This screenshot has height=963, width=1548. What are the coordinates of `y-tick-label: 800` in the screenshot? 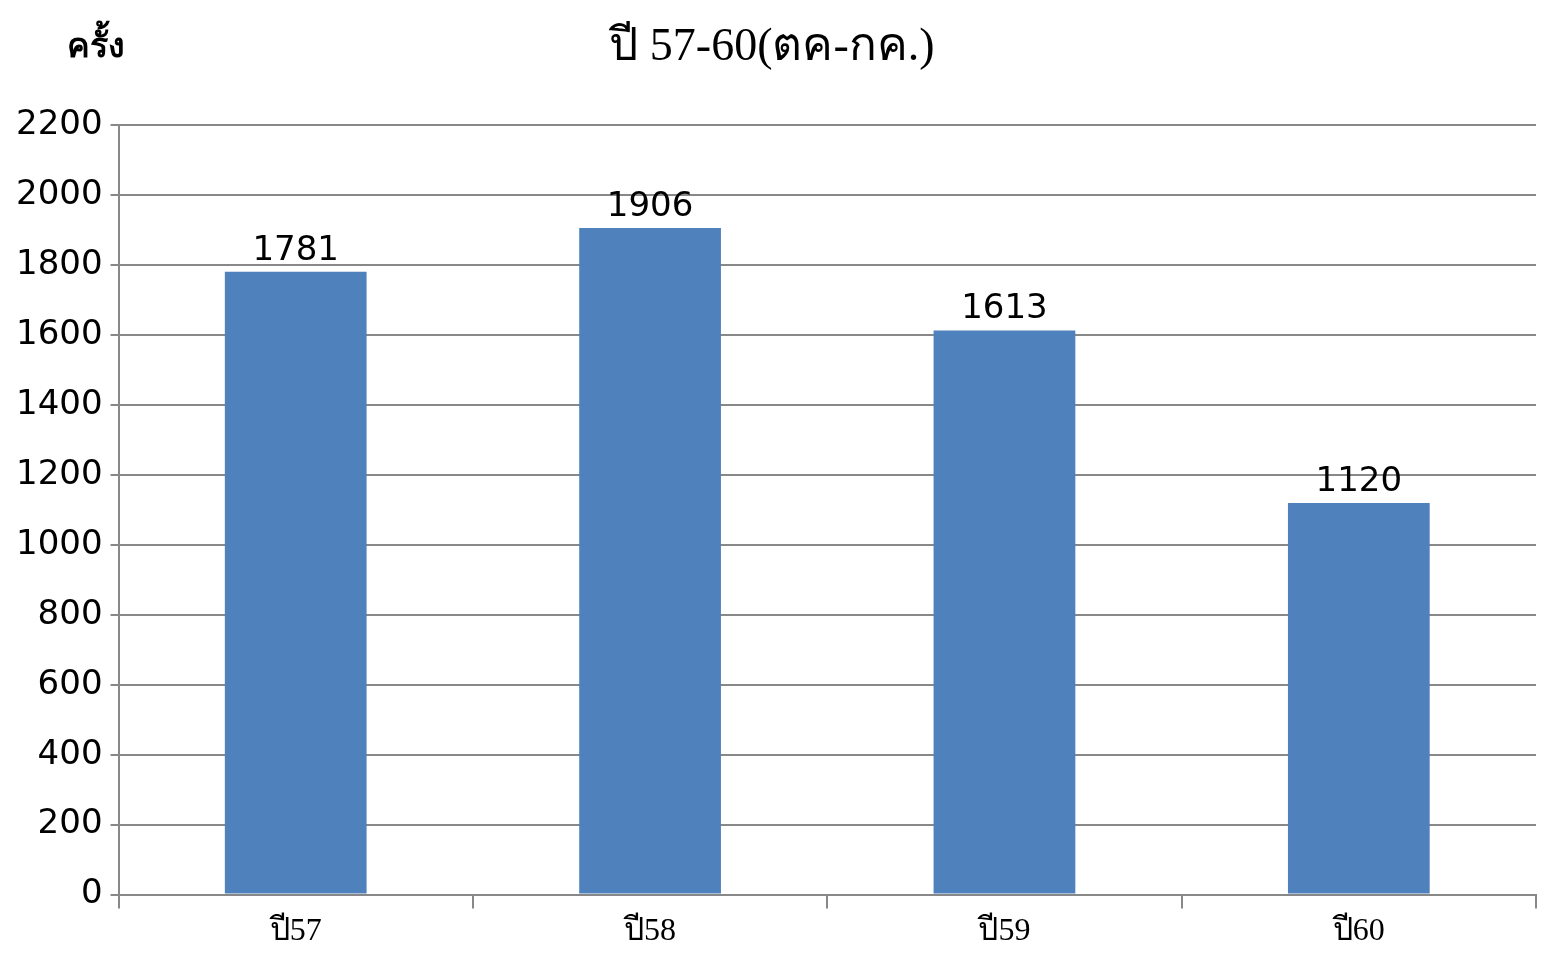 It's located at (70, 611).